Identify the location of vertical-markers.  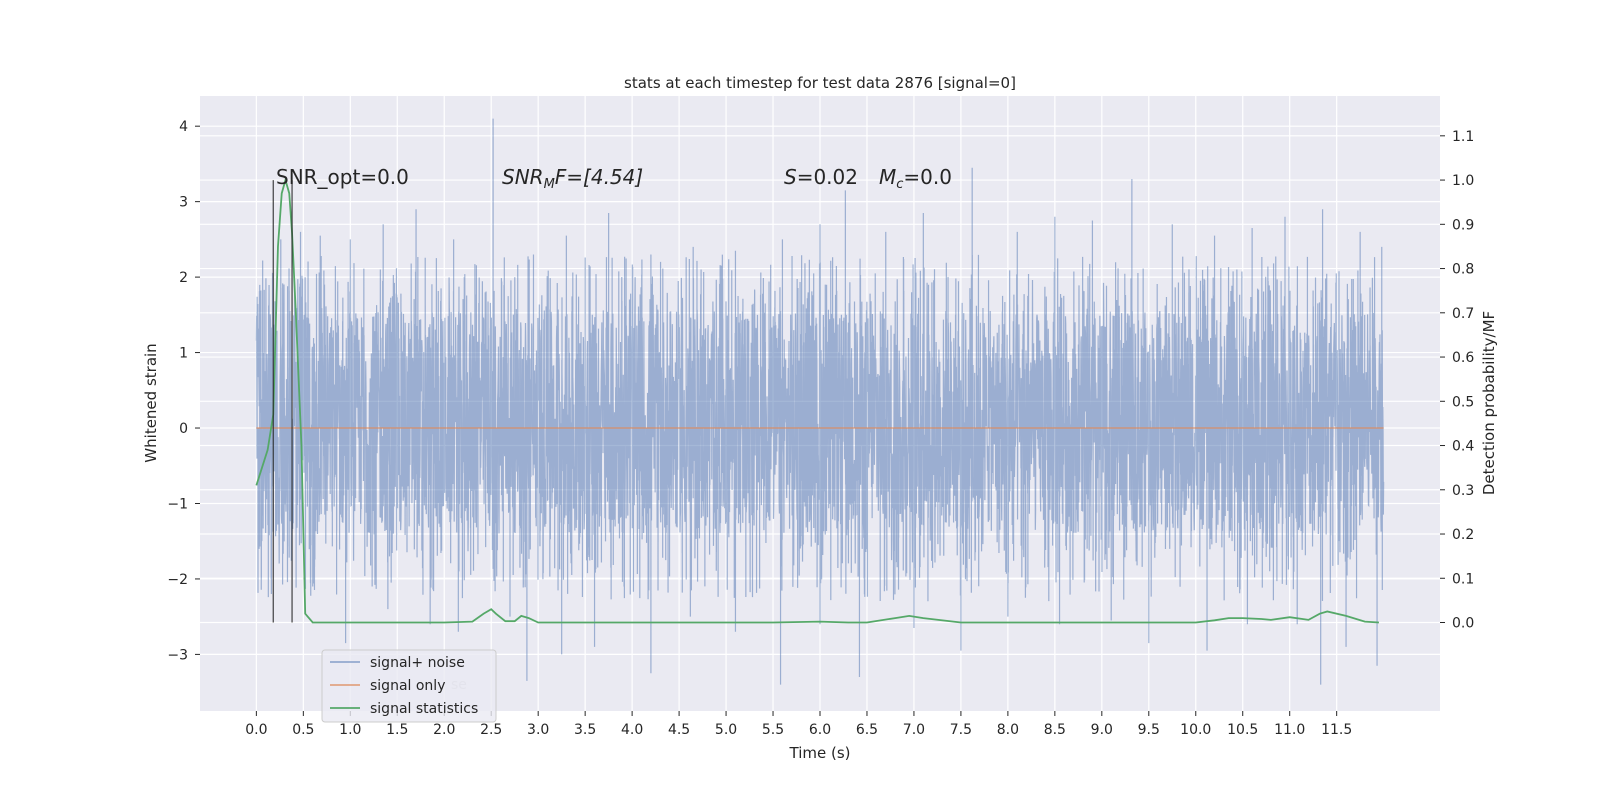
(282, 401).